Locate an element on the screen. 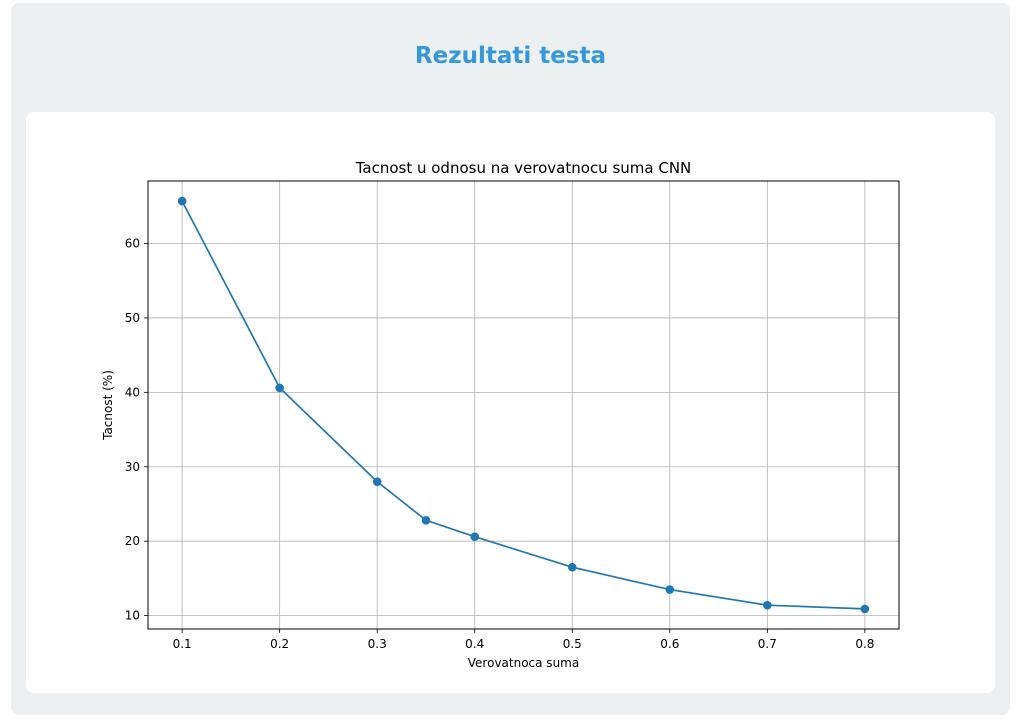  y-tick-label: 20 is located at coordinates (132, 541).